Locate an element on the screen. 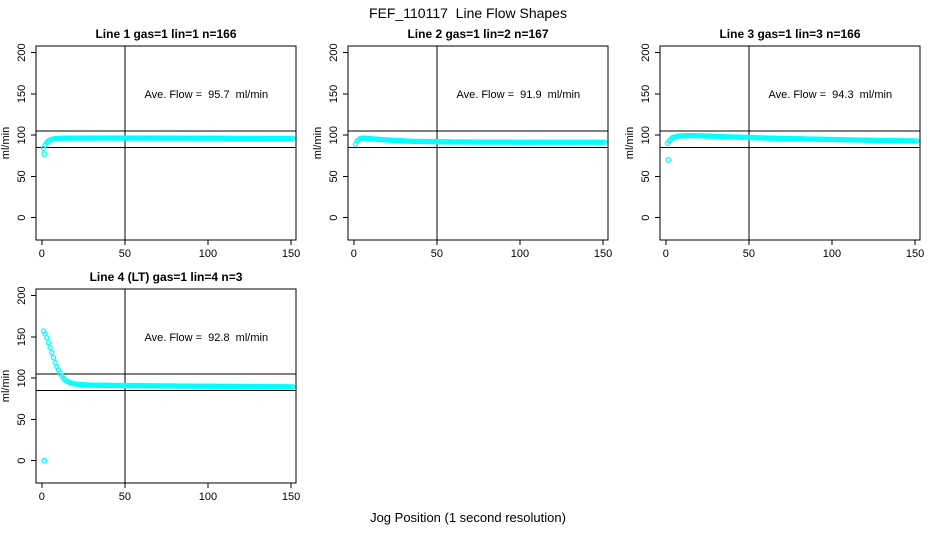 This screenshot has width=936, height=540. ave-flow-annotation: Ave. Flow = 94.3 ml/min is located at coordinates (830, 95).